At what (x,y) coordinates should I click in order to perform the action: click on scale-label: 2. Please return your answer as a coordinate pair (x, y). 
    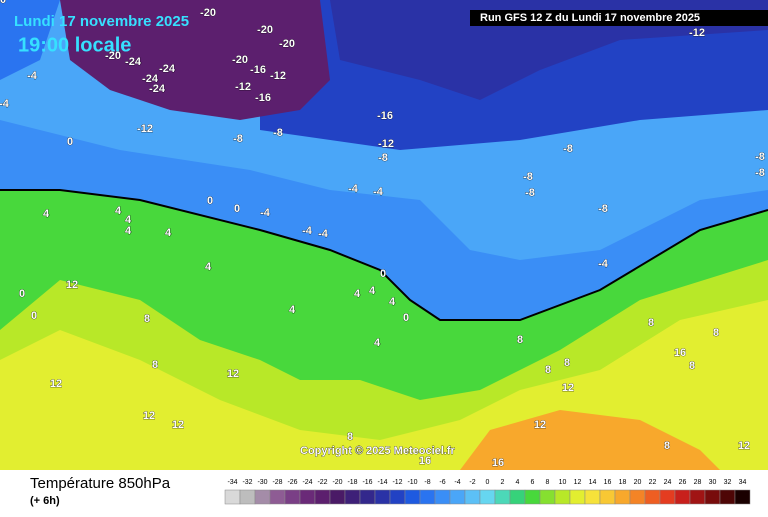
    Looking at the image, I should click on (503, 482).